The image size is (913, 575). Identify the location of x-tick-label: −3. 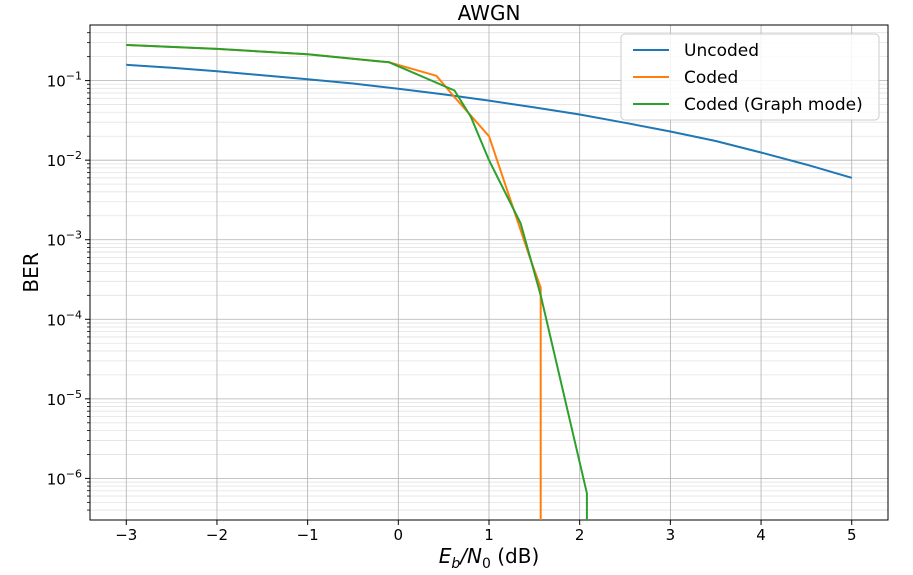
(126, 535).